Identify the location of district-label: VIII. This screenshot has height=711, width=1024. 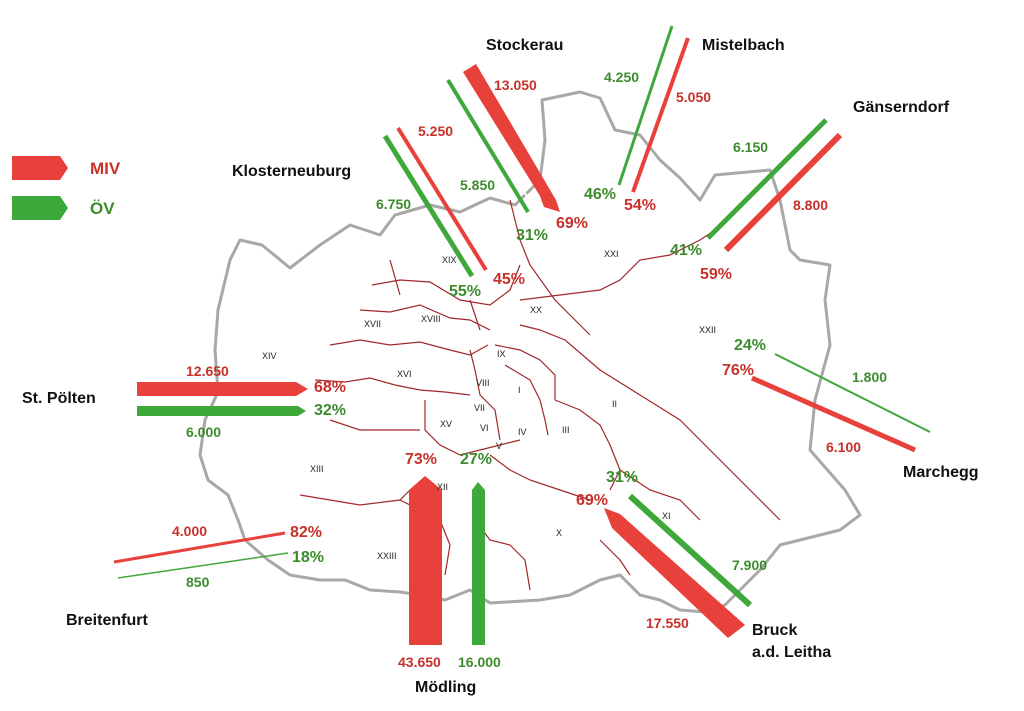
(483, 383).